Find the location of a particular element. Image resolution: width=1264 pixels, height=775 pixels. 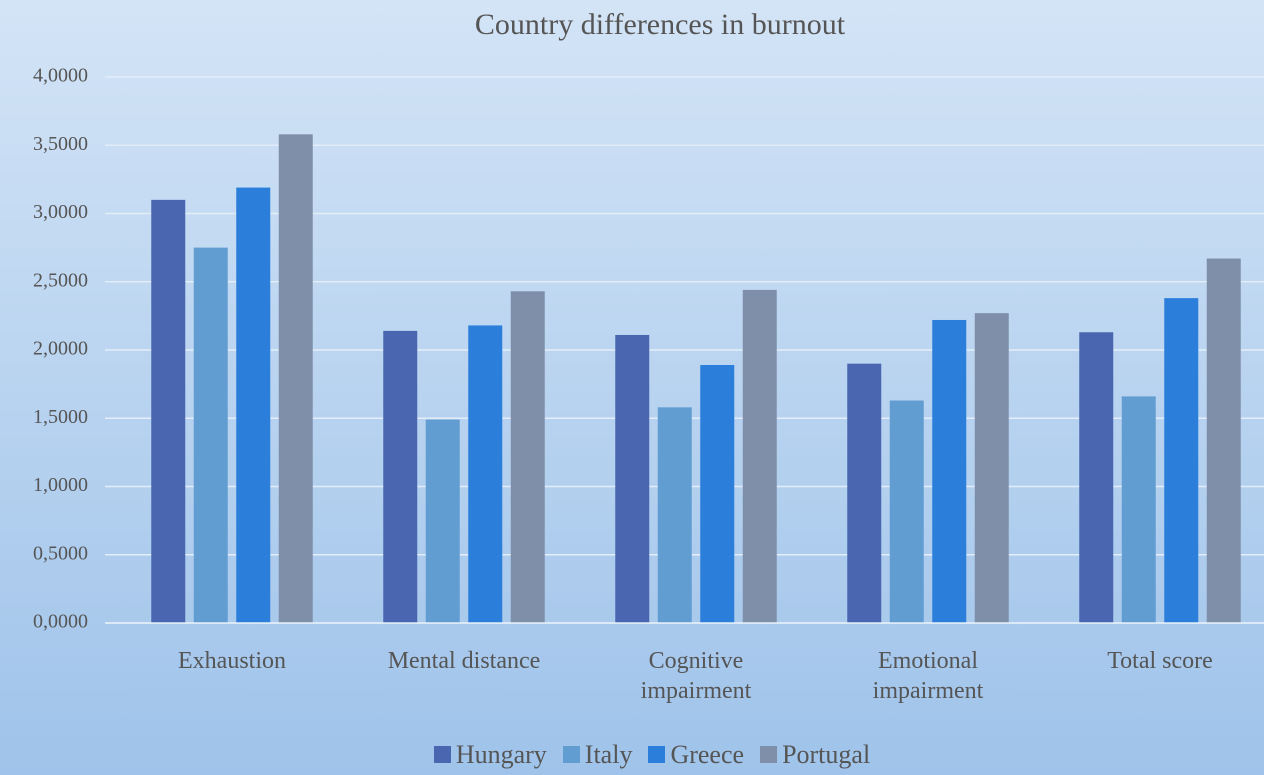

y-tick-label: 0,5000 is located at coordinates (60, 553).